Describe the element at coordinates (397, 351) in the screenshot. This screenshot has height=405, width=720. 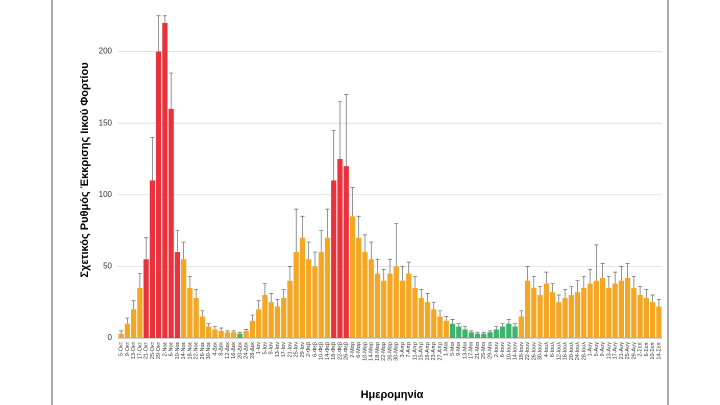
I see `x-tick-label: 30-Μαρ` at that location.